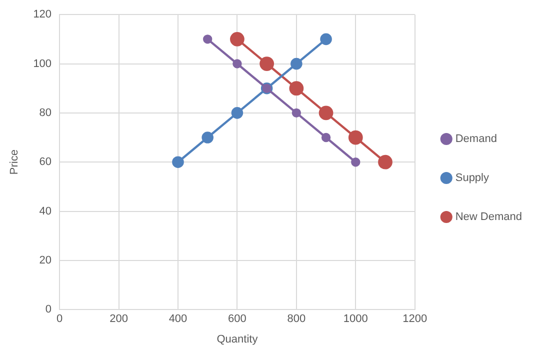 The height and width of the screenshot is (352, 536). Describe the element at coordinates (48, 310) in the screenshot. I see `y-tick-label: 0` at that location.